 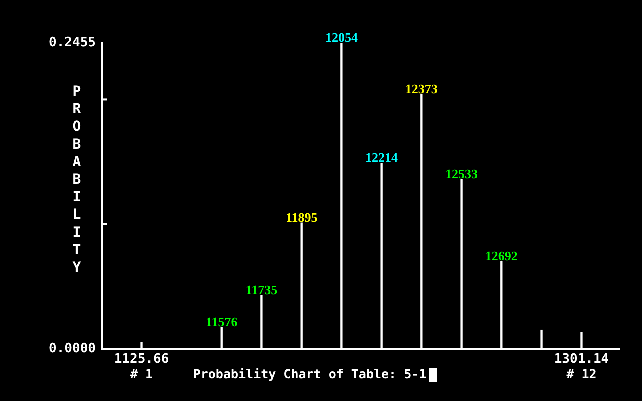 I want to click on y-tick-label: 0.2455, so click(x=72, y=42).